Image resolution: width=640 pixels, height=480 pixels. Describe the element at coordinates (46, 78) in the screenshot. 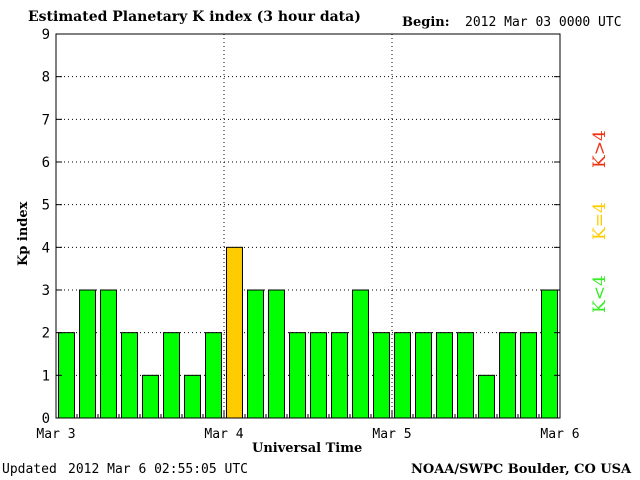

I see `y-tick-label: 8` at that location.